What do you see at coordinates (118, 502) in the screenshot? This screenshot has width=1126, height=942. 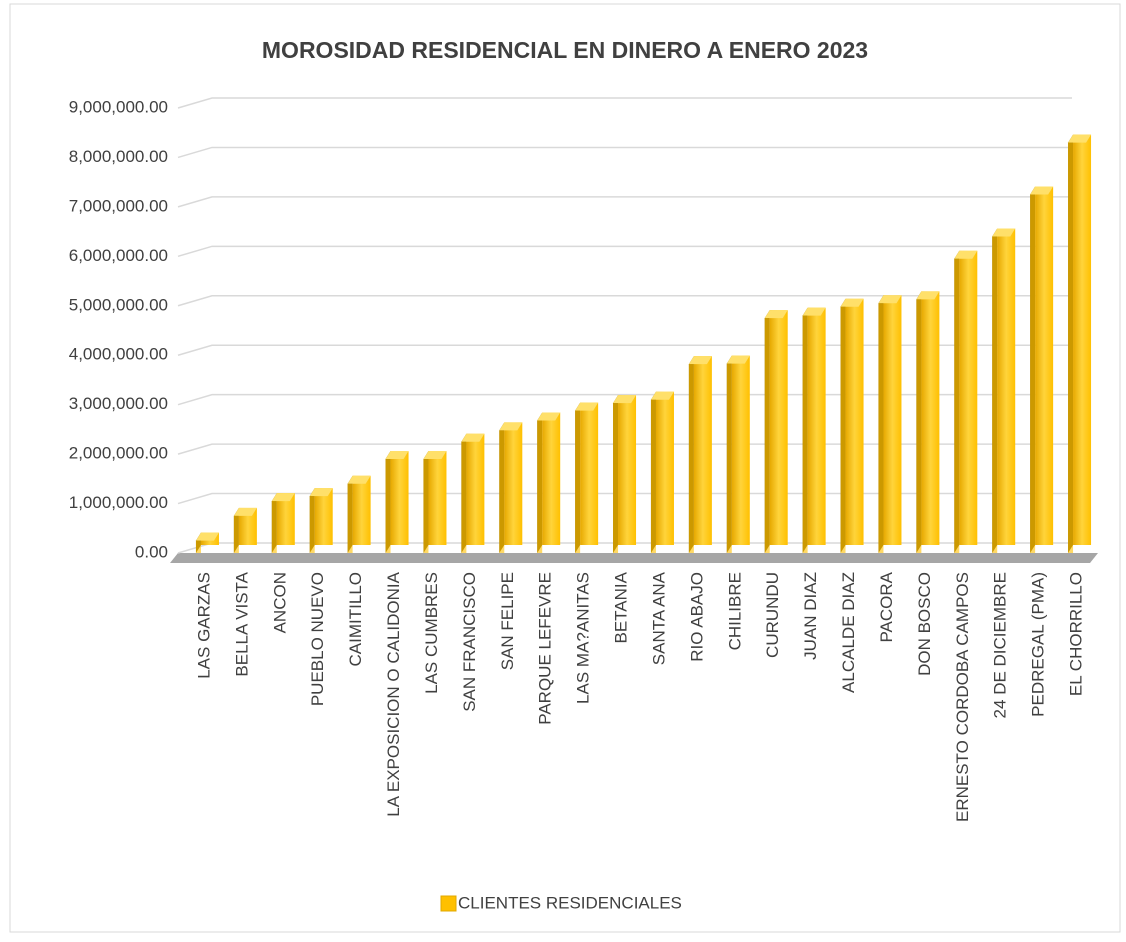 I see `y-tick-label: 1,000,000.00` at bounding box center [118, 502].